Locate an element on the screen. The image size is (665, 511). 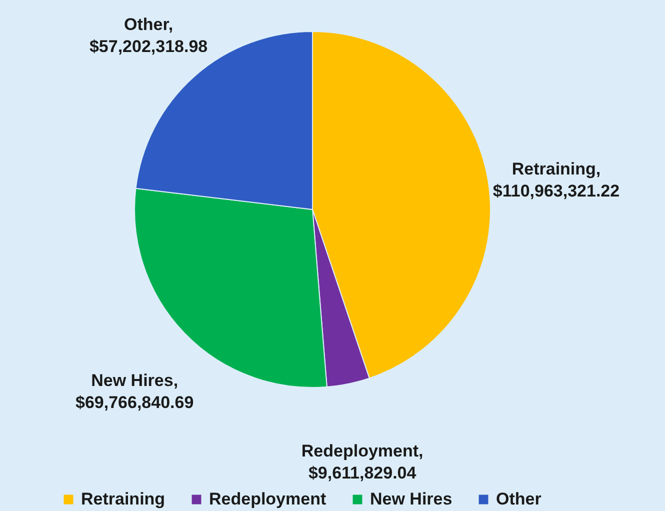
legend-label: Other is located at coordinates (519, 499).